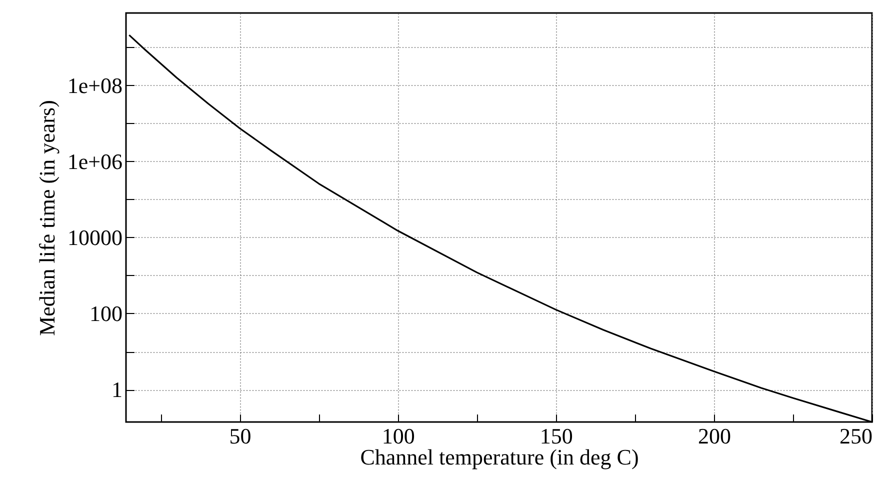  What do you see at coordinates (47, 218) in the screenshot?
I see `y-axis-title: Median life time (in years)` at bounding box center [47, 218].